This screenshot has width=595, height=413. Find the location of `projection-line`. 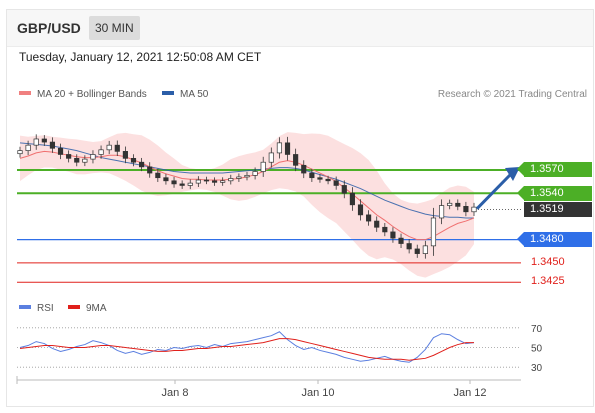

projection-line is located at coordinates (494, 190).